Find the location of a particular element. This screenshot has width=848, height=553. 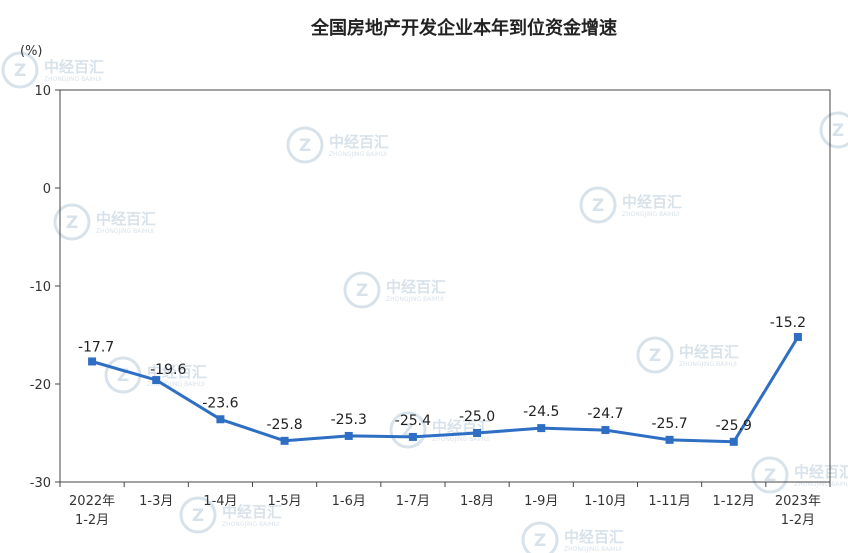

x-tick-label: 1-8月 is located at coordinates (477, 501).